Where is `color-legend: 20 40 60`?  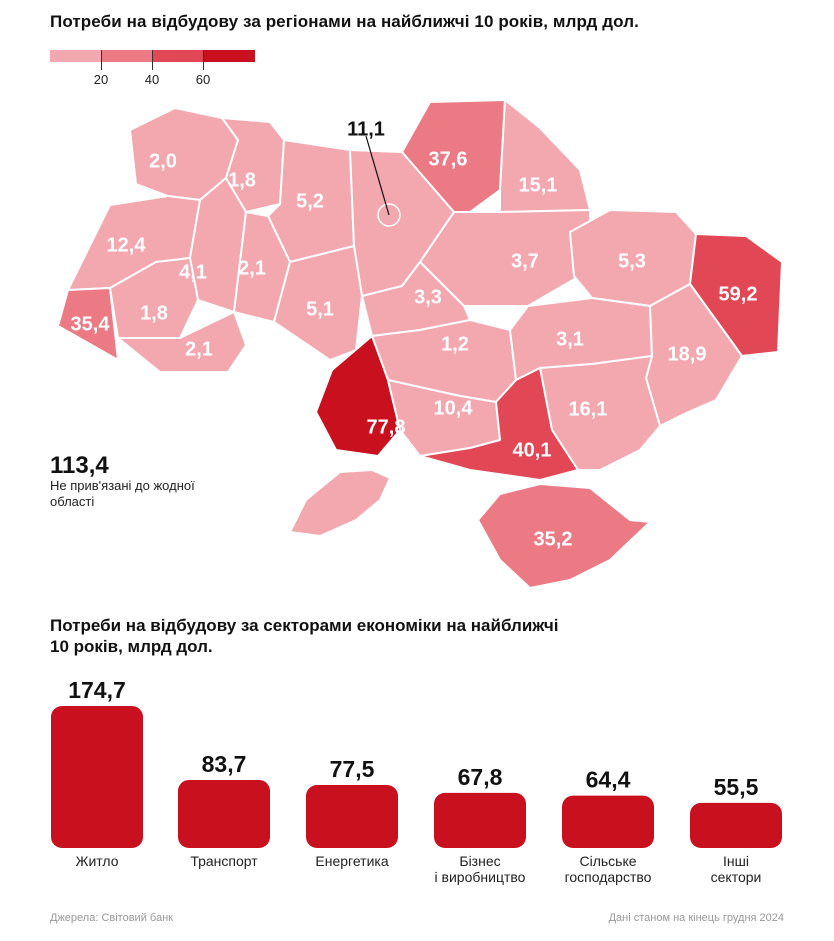
color-legend: 20 40 60 is located at coordinates (152, 70).